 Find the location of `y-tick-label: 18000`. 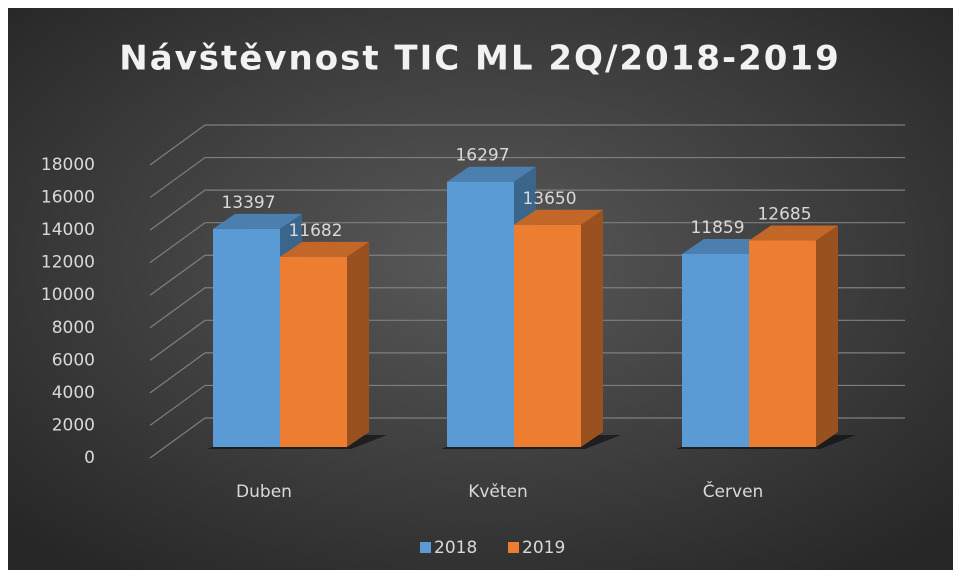

y-tick-label: 18000 is located at coordinates (68, 165).